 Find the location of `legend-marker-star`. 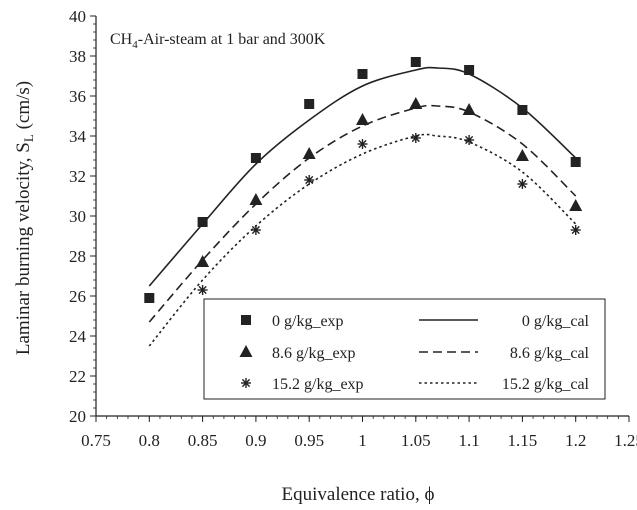

legend-marker-star is located at coordinates (246, 383).